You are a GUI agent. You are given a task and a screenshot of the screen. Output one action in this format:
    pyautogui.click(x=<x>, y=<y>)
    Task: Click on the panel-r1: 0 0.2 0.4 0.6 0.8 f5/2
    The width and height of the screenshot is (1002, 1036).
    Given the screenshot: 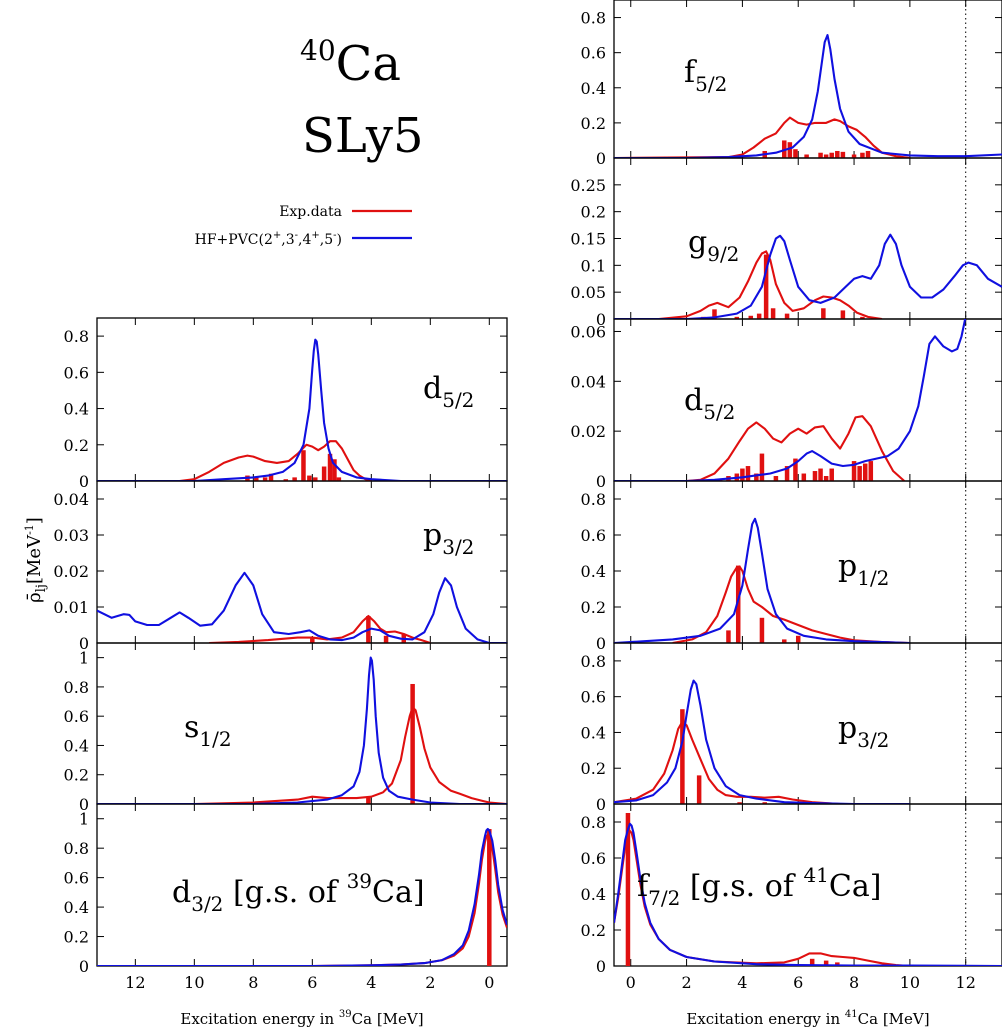 What is the action you would take?
    pyautogui.click(x=791, y=84)
    